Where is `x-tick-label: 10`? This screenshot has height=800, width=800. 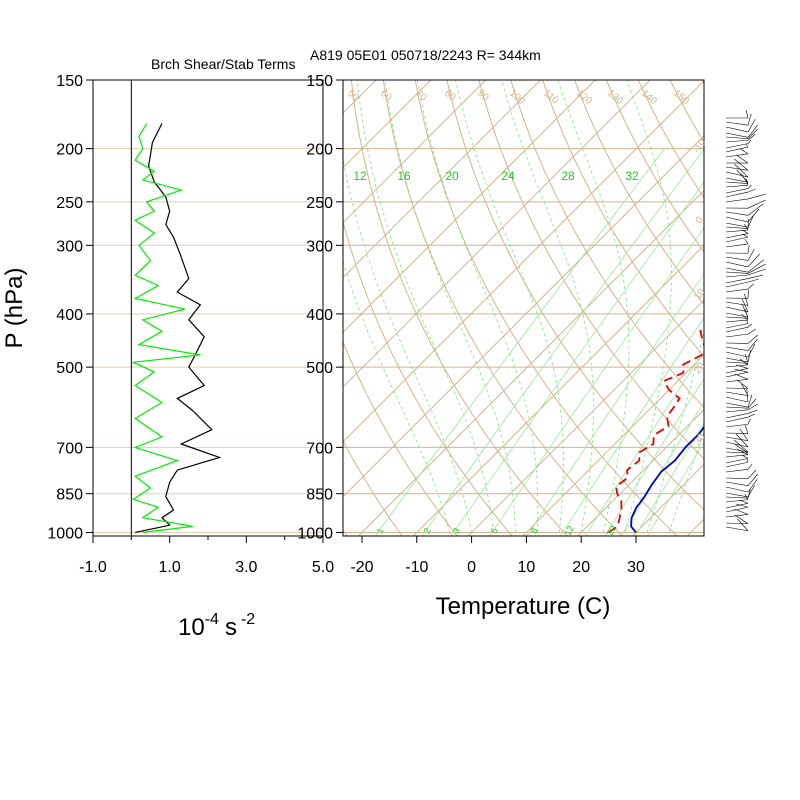
x-tick-label: 10 is located at coordinates (527, 567).